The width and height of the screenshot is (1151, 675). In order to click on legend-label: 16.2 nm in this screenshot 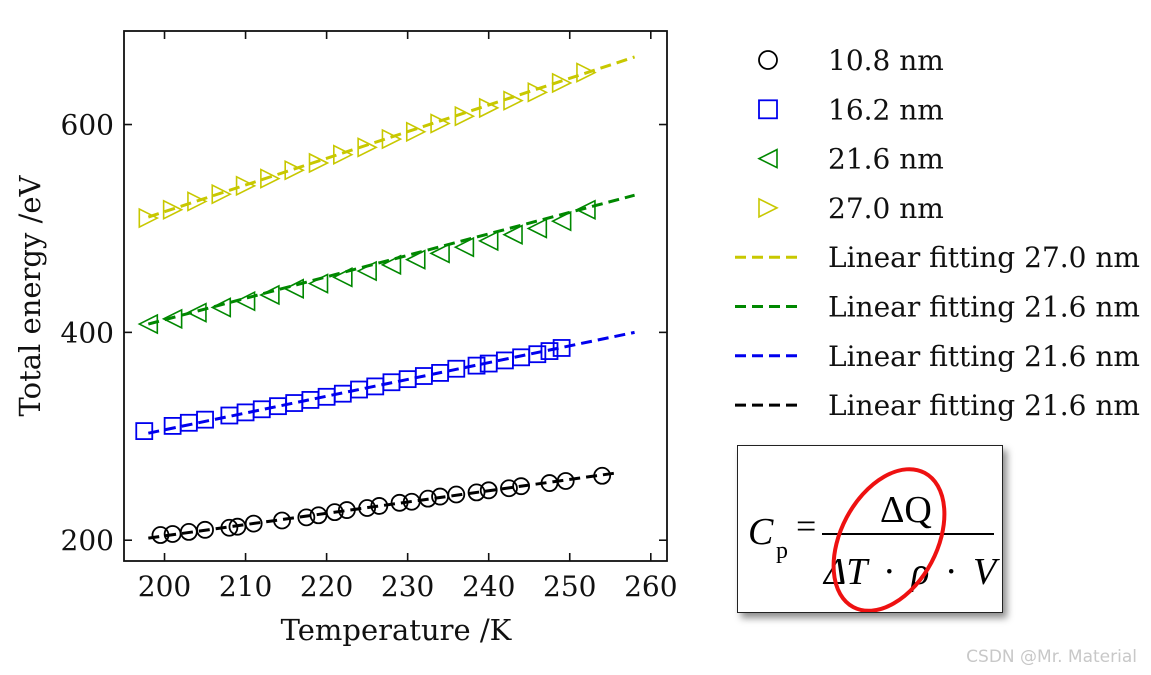, I will do `click(886, 109)`.